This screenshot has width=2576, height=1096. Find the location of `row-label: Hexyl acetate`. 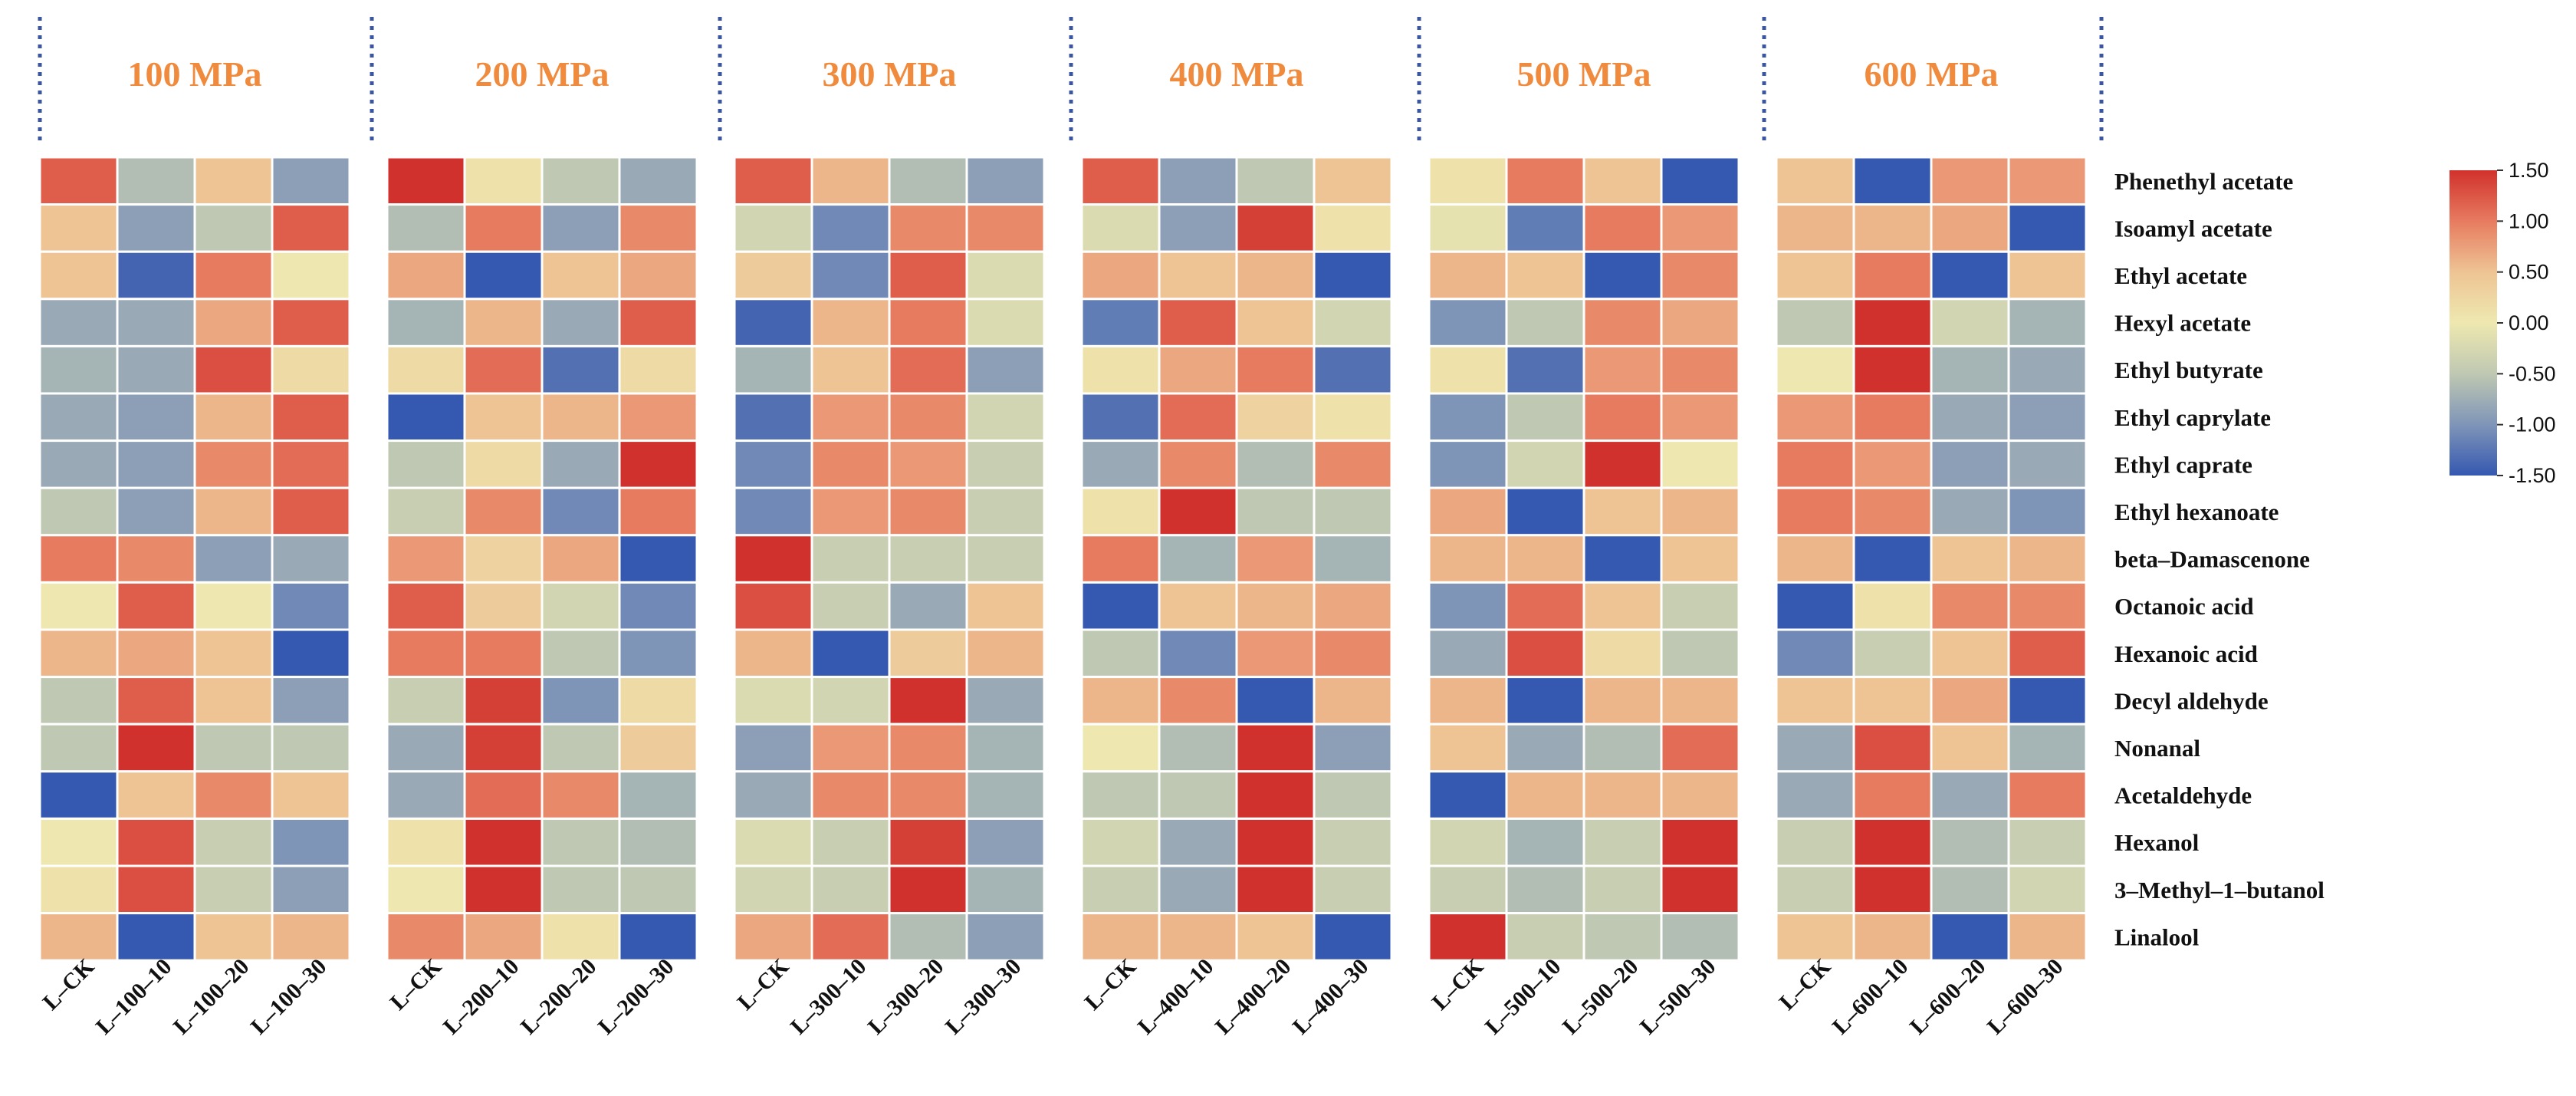

row-label: Hexyl acetate is located at coordinates (2182, 323).